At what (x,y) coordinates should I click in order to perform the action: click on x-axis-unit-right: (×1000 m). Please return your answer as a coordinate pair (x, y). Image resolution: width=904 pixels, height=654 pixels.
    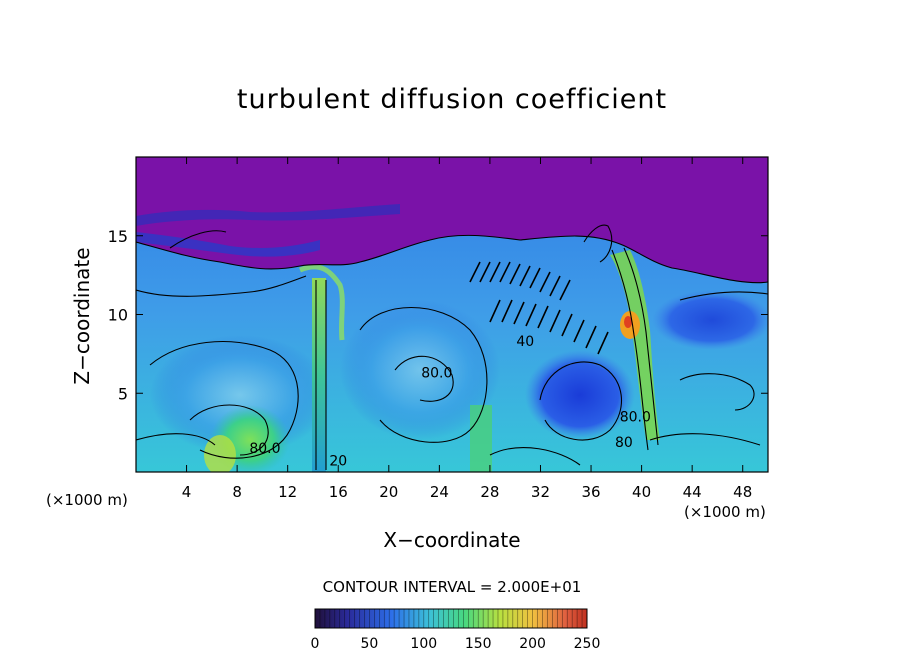
    Looking at the image, I should click on (725, 512).